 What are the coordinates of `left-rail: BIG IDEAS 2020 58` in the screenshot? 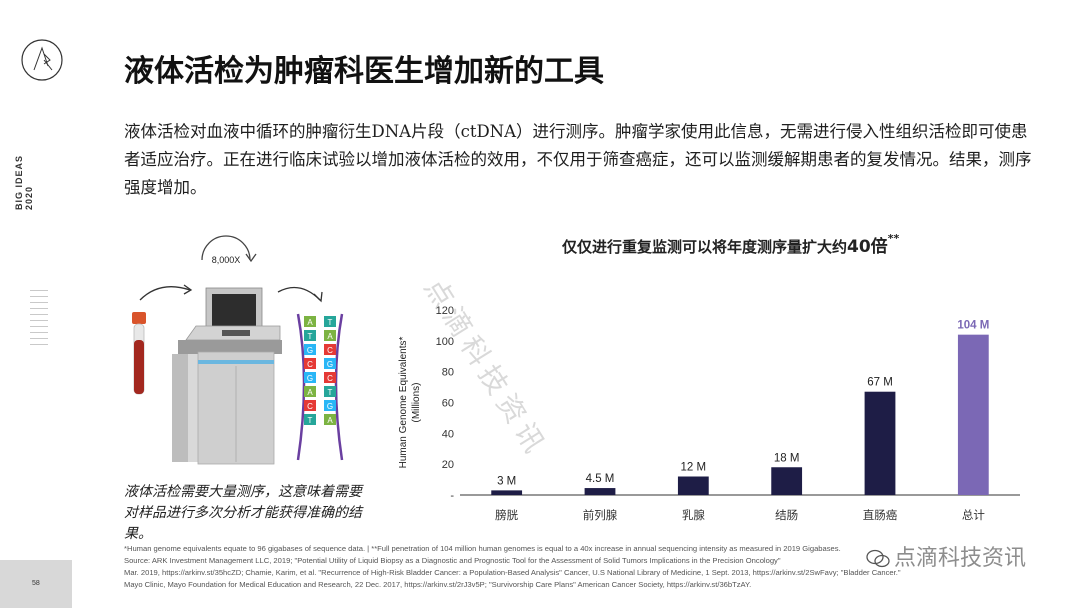 It's located at (36, 304).